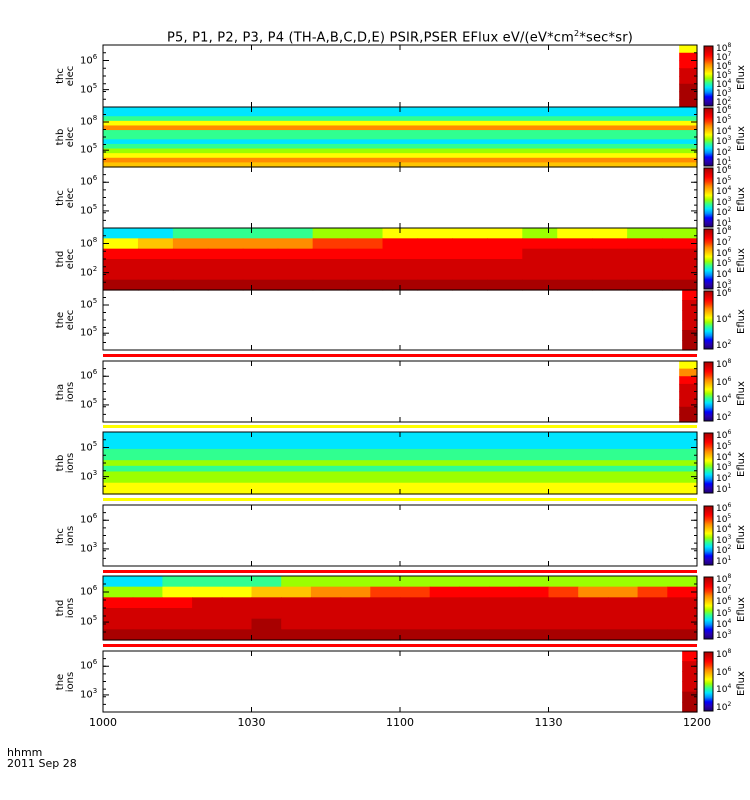  What do you see at coordinates (400, 681) in the screenshot?
I see `panel-frame` at bounding box center [400, 681].